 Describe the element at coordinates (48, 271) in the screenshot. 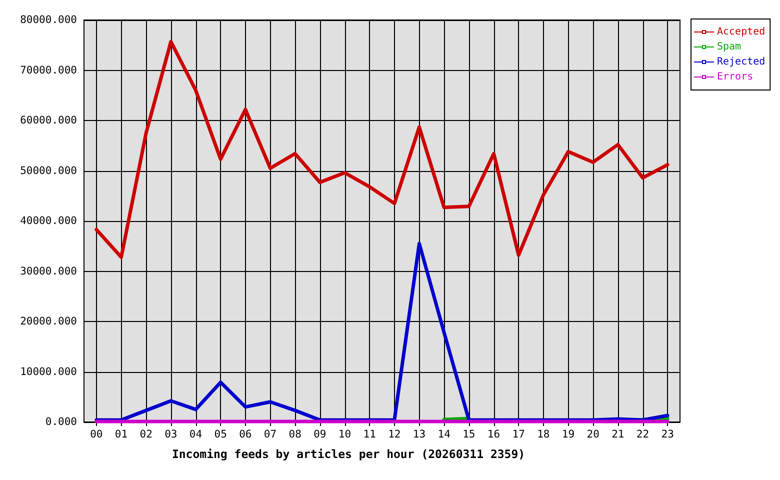

I see `y-tick-label: 30000.000` at that location.